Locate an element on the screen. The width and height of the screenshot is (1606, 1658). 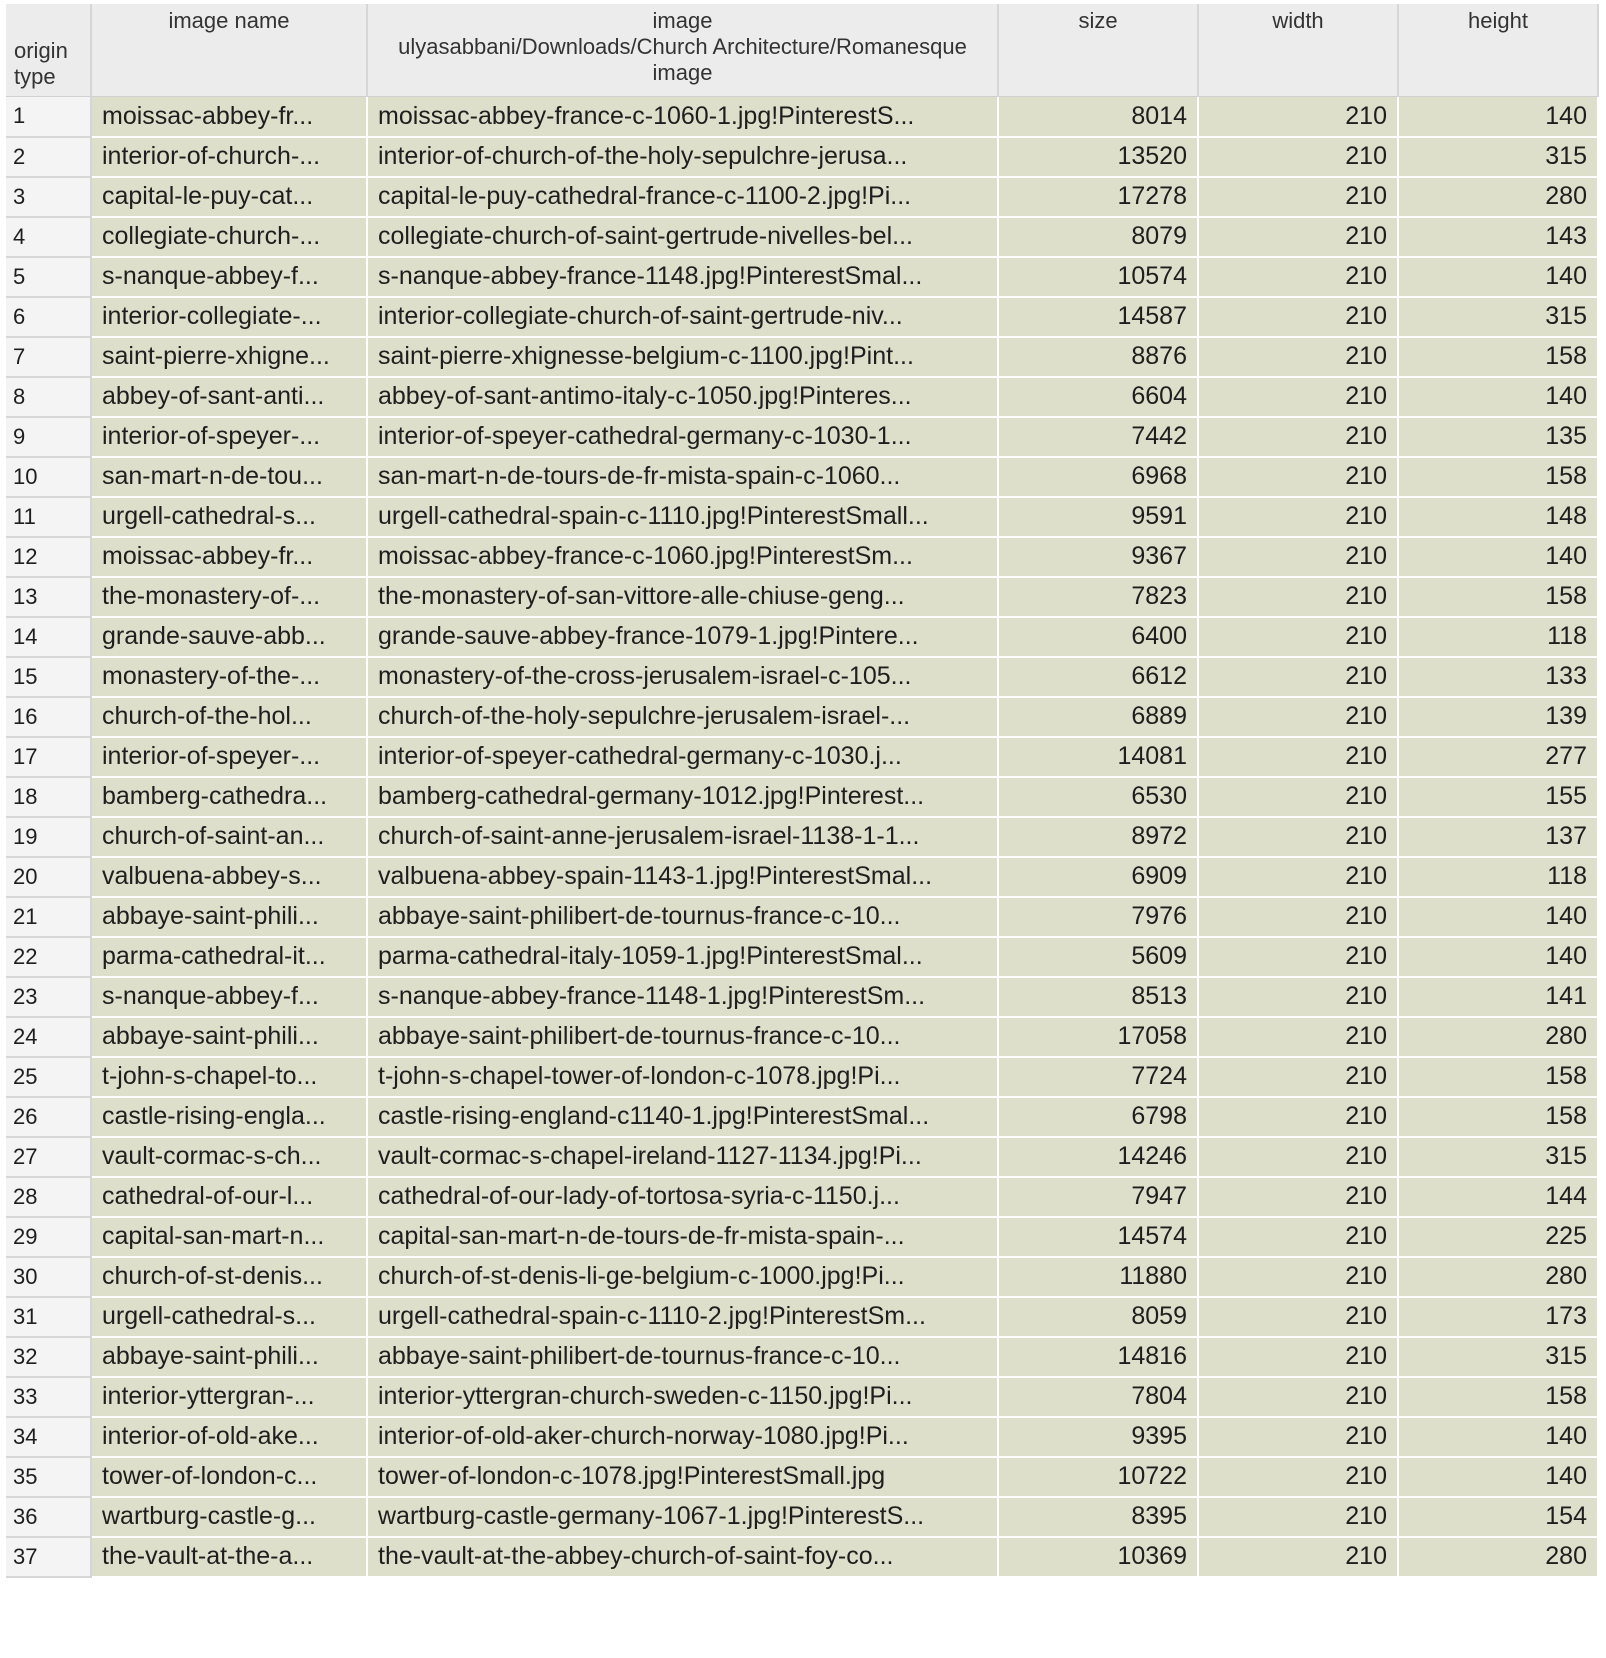
size-cell: 6798 is located at coordinates (1098, 1117).